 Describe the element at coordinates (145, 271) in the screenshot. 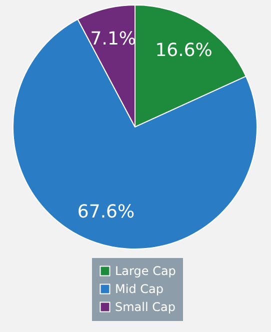

I see `legend-label: Large Cap` at that location.